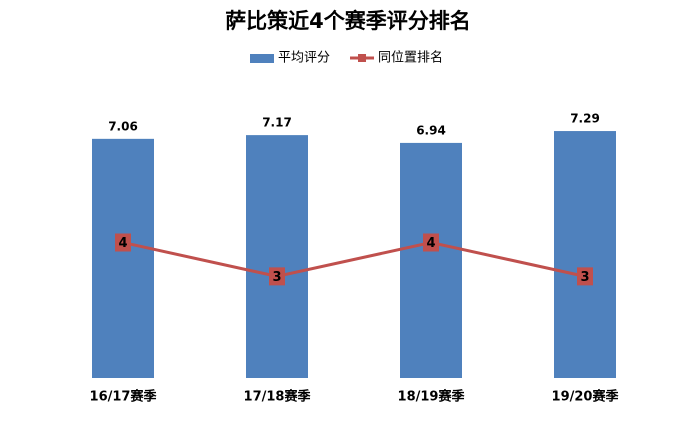 This screenshot has width=697, height=432. I want to click on chart-title: 萨比策近4个赛季评分排名, so click(348, 21).